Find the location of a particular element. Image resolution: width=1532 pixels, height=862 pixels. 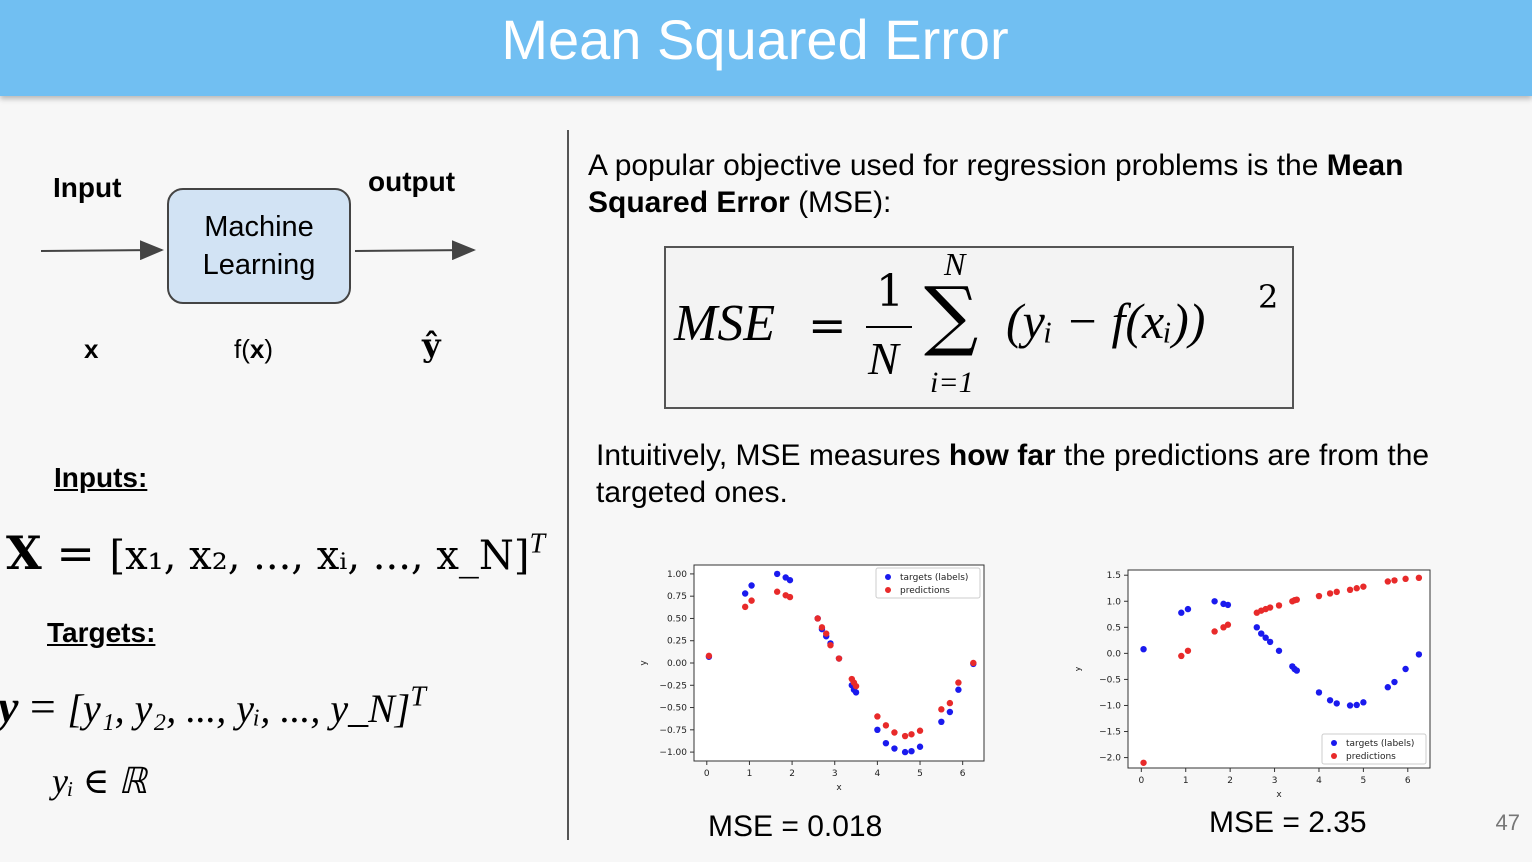

x-tick-label: 1 is located at coordinates (1186, 781).